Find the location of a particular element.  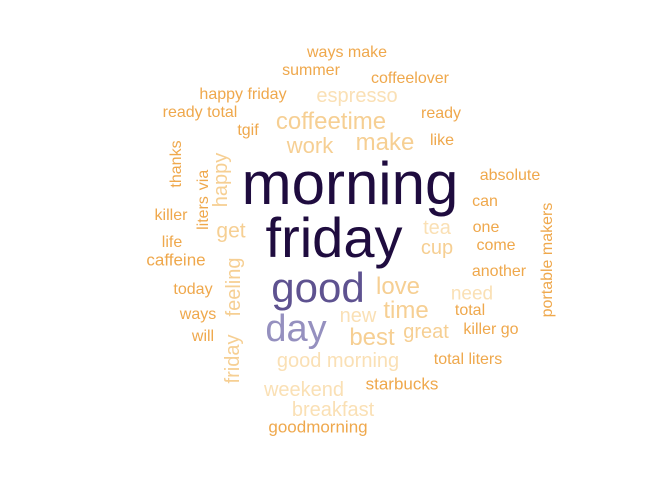

word-killer-go: killer go is located at coordinates (491, 329).